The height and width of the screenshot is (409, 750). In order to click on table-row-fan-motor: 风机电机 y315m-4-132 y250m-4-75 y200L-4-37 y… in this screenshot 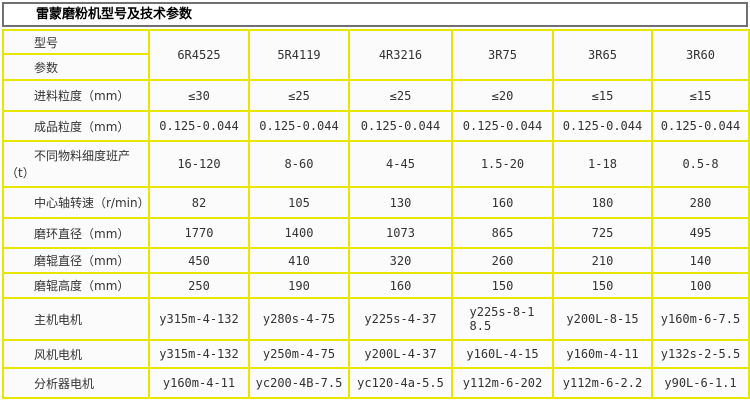, I will do `click(376, 354)`.